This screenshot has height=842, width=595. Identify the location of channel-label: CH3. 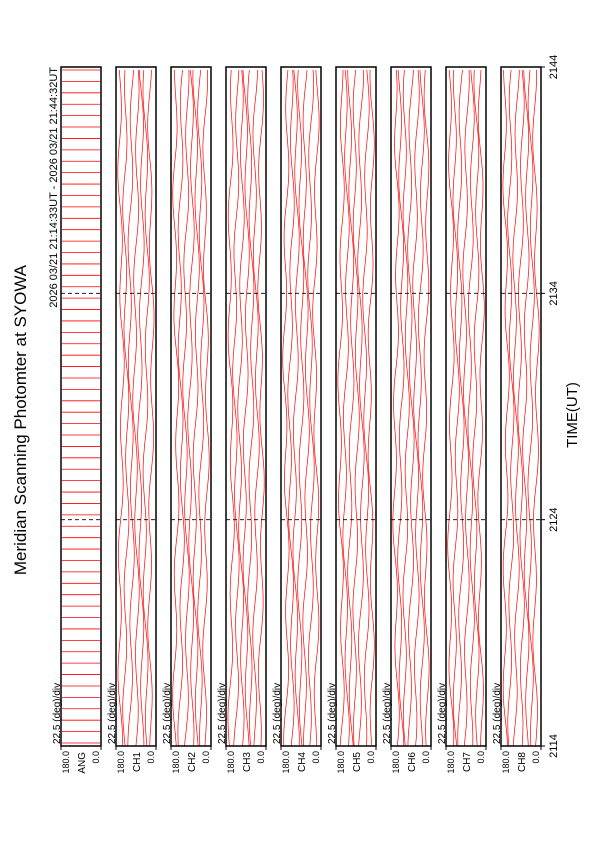
(247, 762).